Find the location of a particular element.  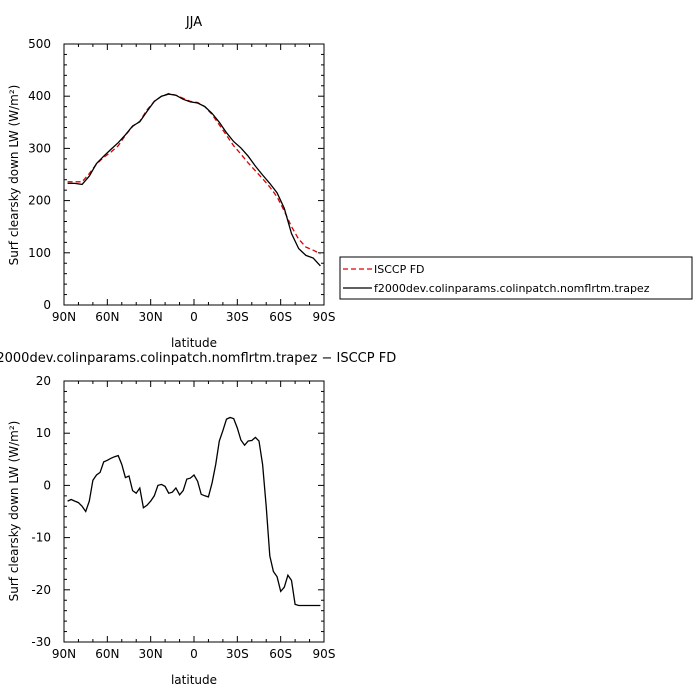

top-x-tick-label: 0 is located at coordinates (194, 317).